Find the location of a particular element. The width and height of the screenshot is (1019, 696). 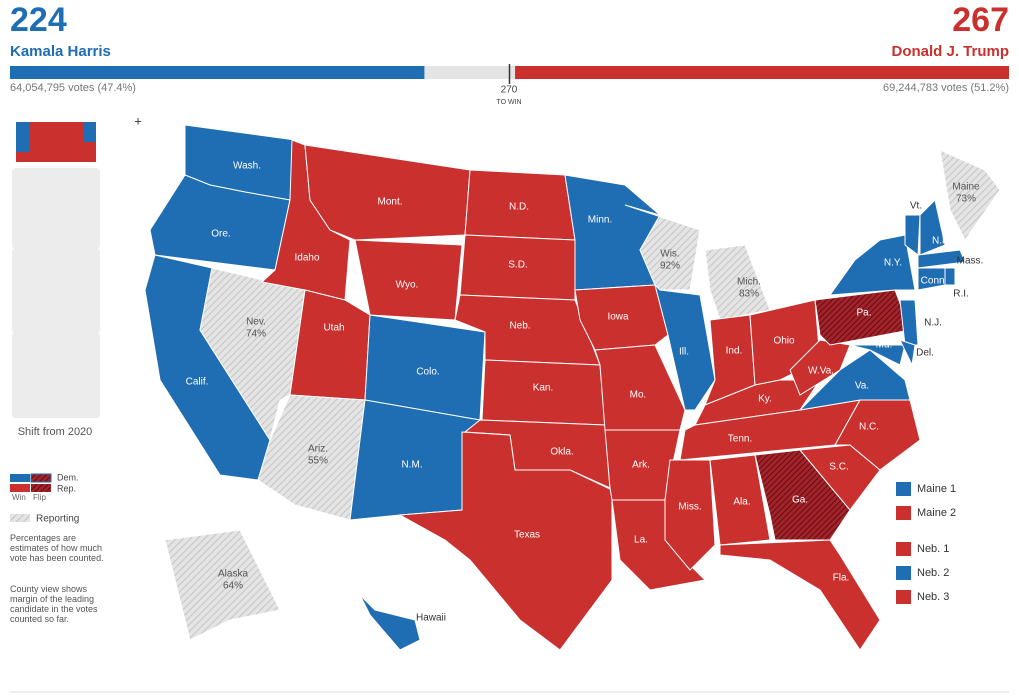

legend-label: Flip is located at coordinates (39, 497).